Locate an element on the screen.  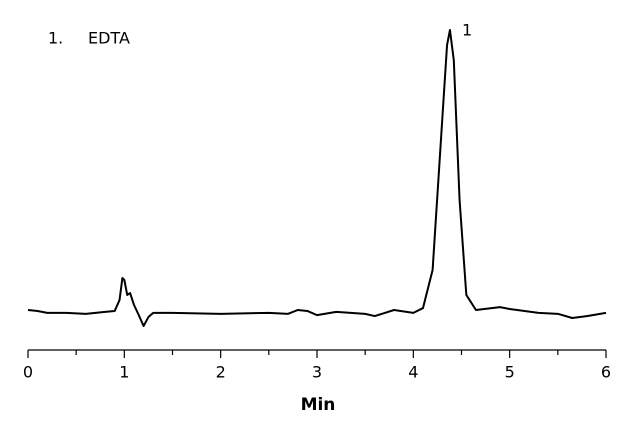
legend-number: 1. is located at coordinates (55, 38).